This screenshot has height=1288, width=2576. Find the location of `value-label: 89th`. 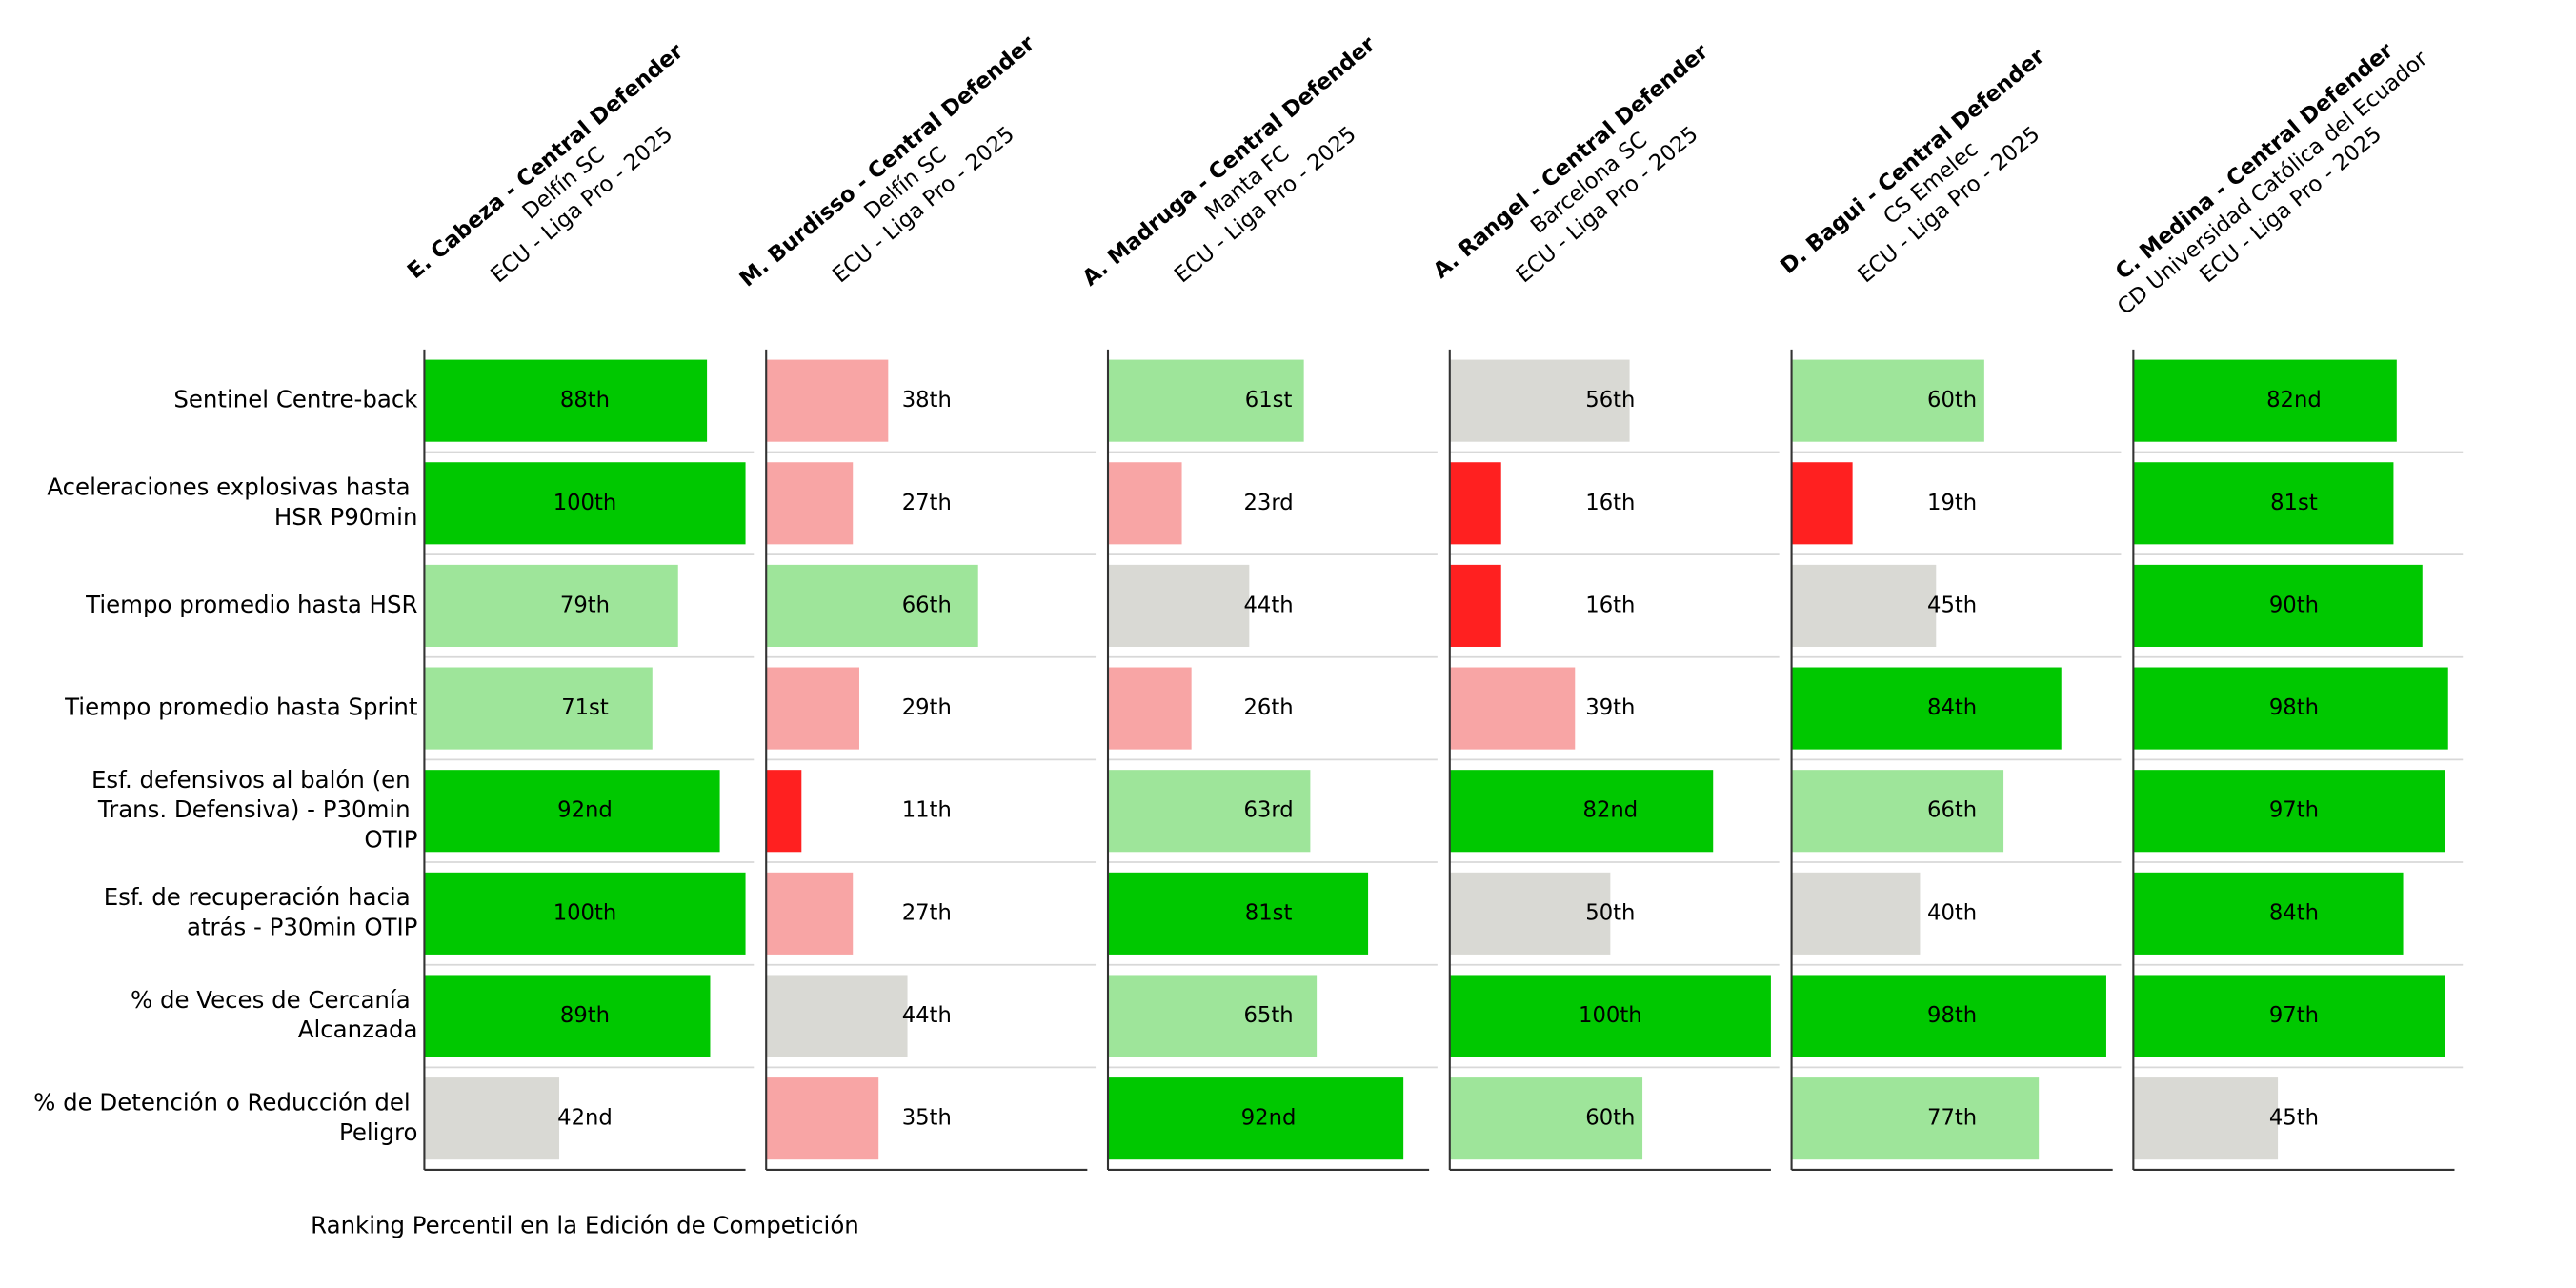

value-label: 89th is located at coordinates (585, 1016).